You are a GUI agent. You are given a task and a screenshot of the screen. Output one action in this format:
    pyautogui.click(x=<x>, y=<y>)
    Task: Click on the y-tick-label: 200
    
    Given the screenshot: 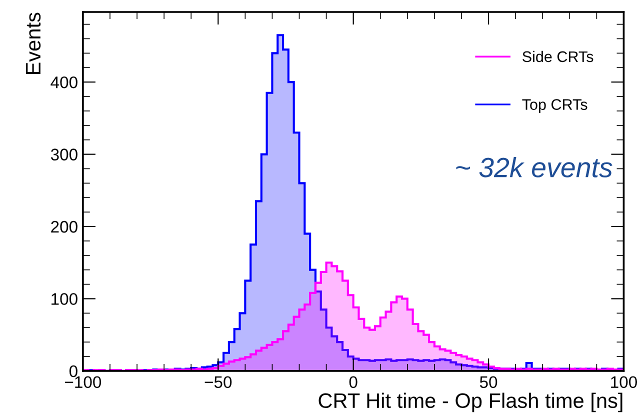 What is the action you would take?
    pyautogui.click(x=64, y=226)
    